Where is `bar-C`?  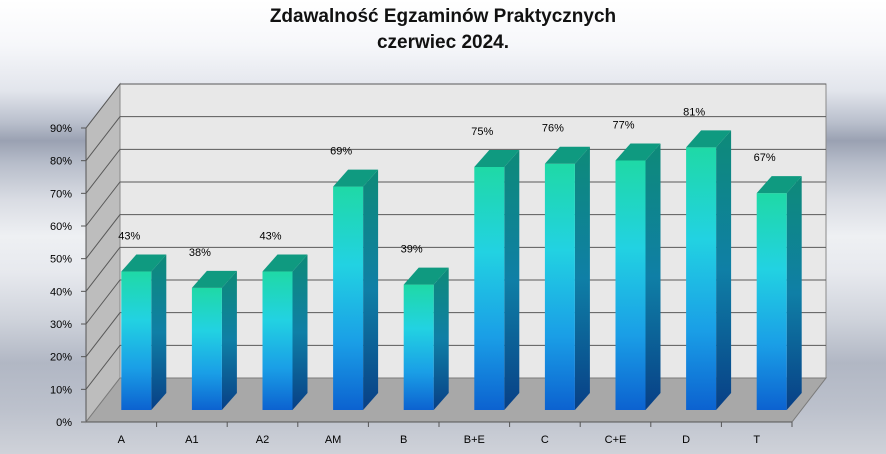
bar-C is located at coordinates (567, 278).